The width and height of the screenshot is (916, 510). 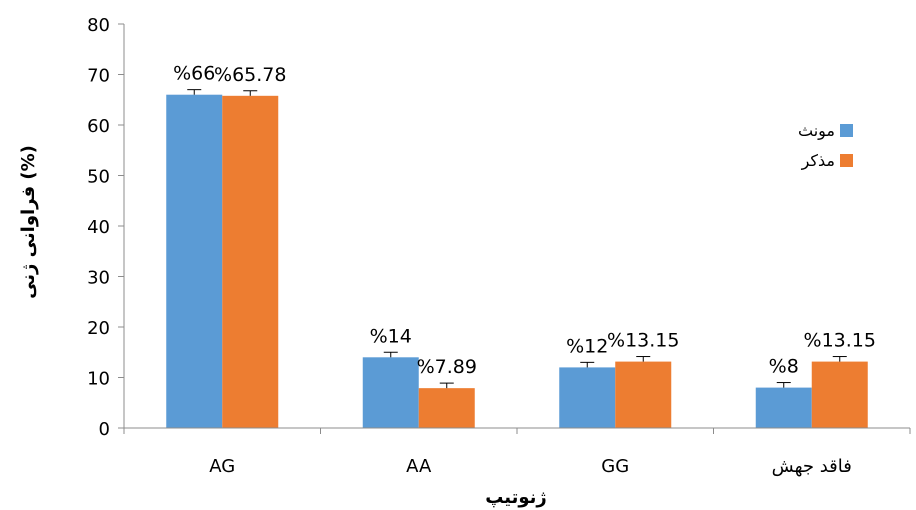 What do you see at coordinates (98, 328) in the screenshot?
I see `y-tick-label: 20` at bounding box center [98, 328].